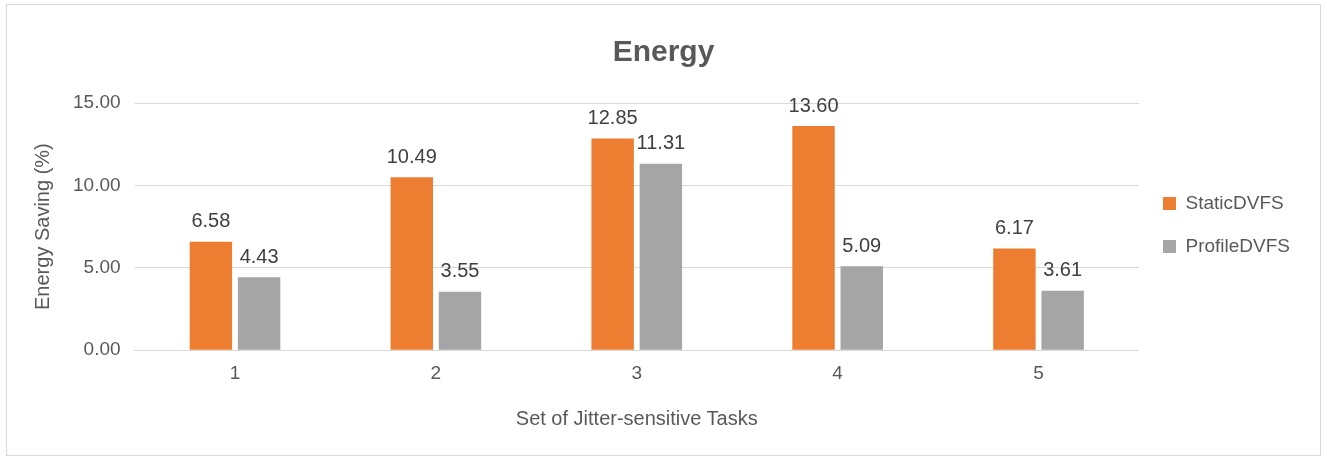 The image size is (1327, 461). Describe the element at coordinates (436, 372) in the screenshot. I see `x-tick-label: 2` at that location.